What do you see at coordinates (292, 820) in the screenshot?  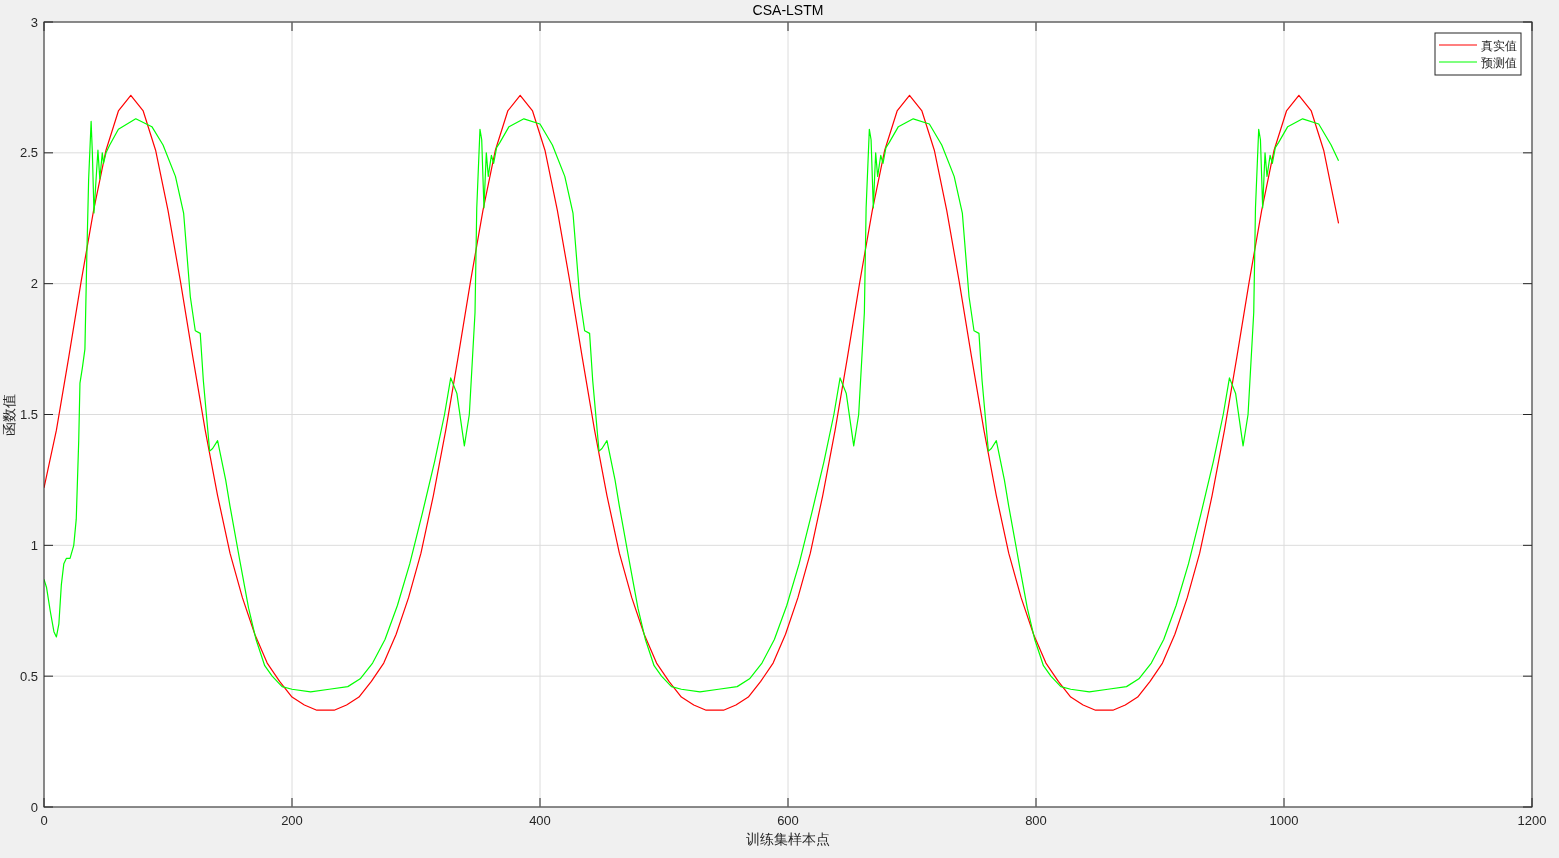 I see `x-tick-label: 200` at bounding box center [292, 820].